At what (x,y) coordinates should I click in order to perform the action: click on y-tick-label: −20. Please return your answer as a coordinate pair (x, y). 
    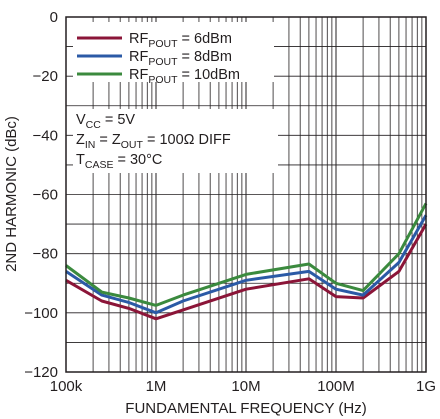
    Looking at the image, I should click on (45, 76).